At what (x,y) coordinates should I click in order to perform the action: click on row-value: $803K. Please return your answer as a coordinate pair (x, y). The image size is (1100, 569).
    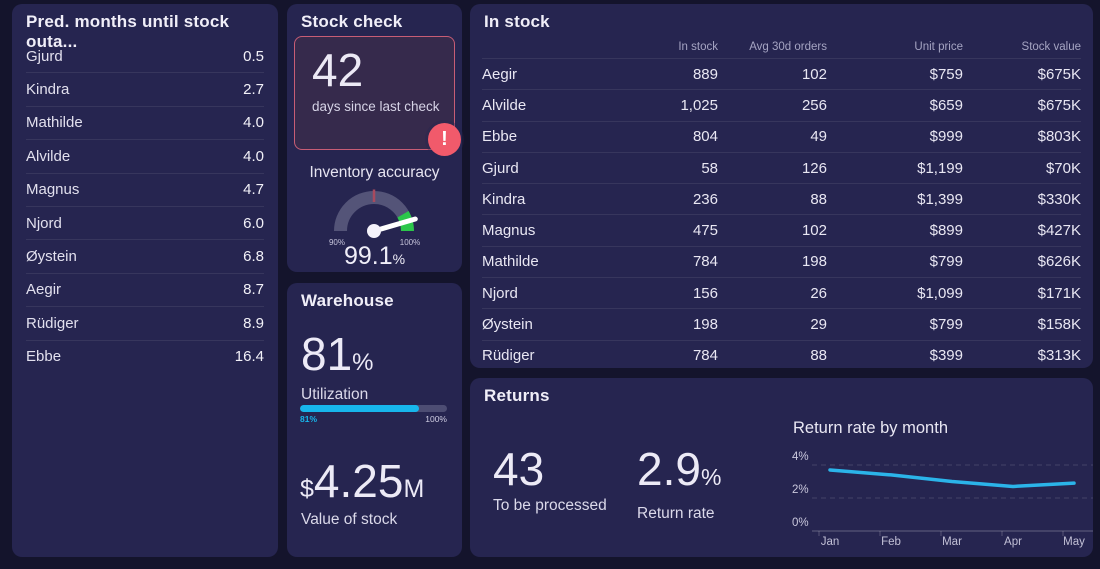
    Looking at the image, I should click on (1059, 137).